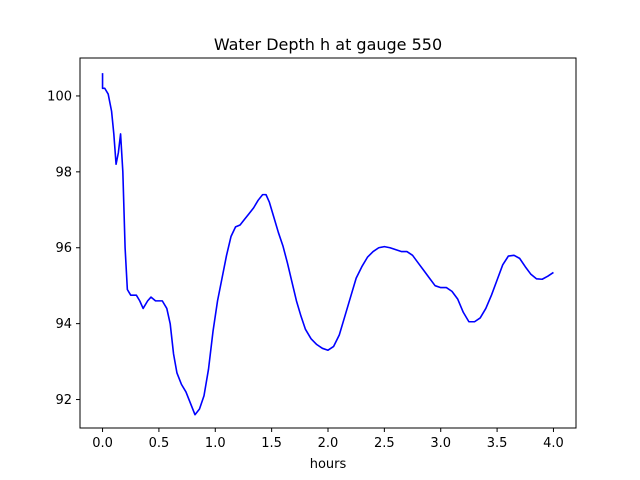  I want to click on x-tick-label: 4.0, so click(553, 443).